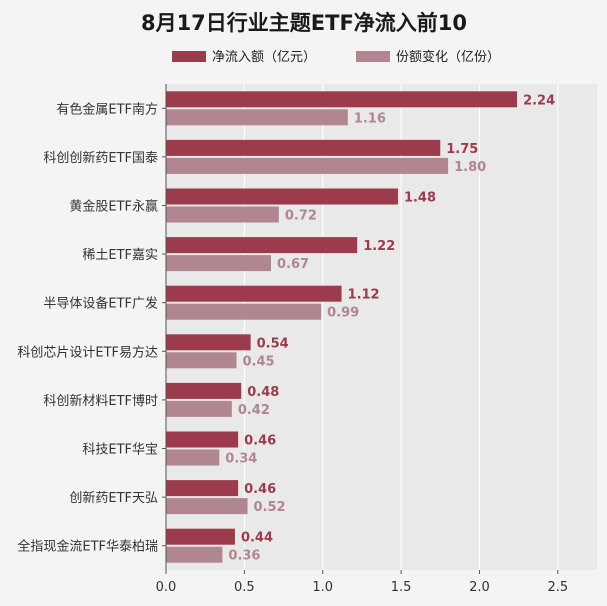  I want to click on data-label-share-change: 0.45, so click(259, 361).